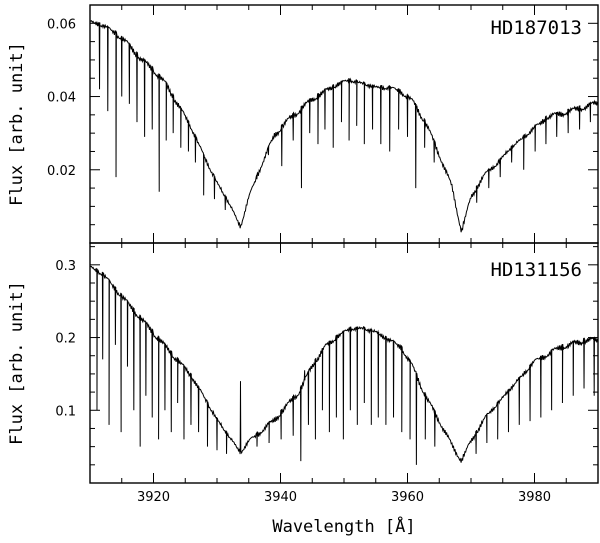  I want to click on y-tick-label: 0.04, so click(61, 98).